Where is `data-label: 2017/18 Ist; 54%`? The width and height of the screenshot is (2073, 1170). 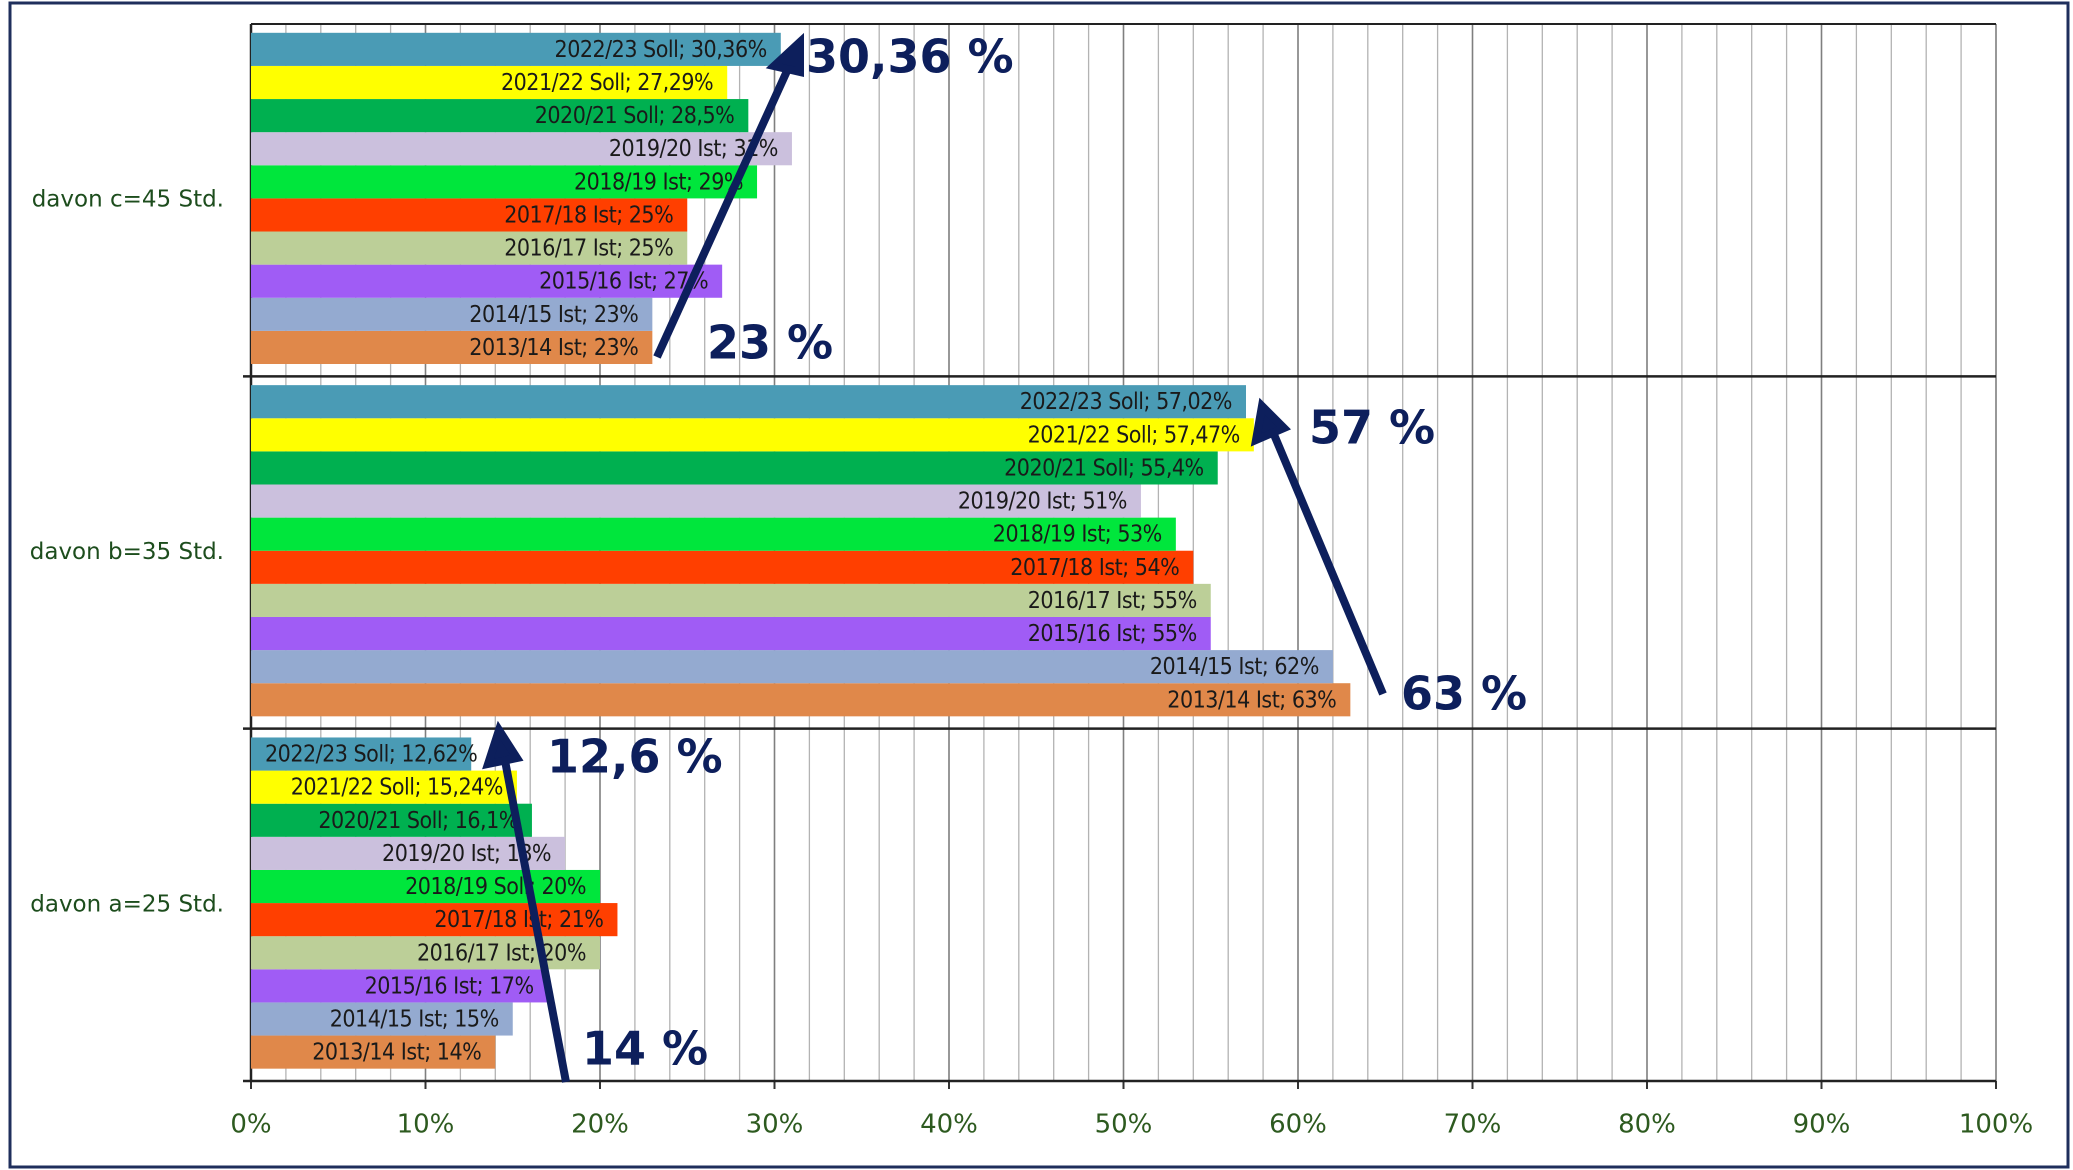 data-label: 2017/18 Ist; 54% is located at coordinates (1094, 568).